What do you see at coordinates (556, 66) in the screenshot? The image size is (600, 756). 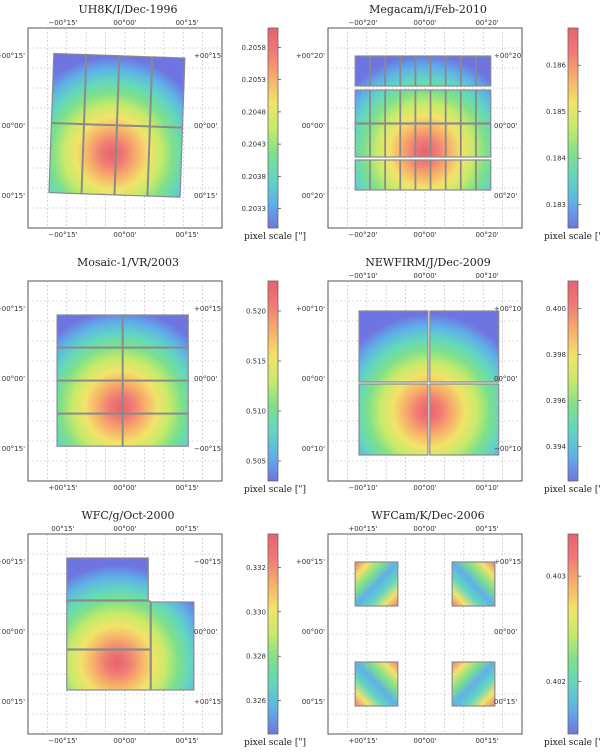 I see `colorbar-tick-label: 0.186` at bounding box center [556, 66].